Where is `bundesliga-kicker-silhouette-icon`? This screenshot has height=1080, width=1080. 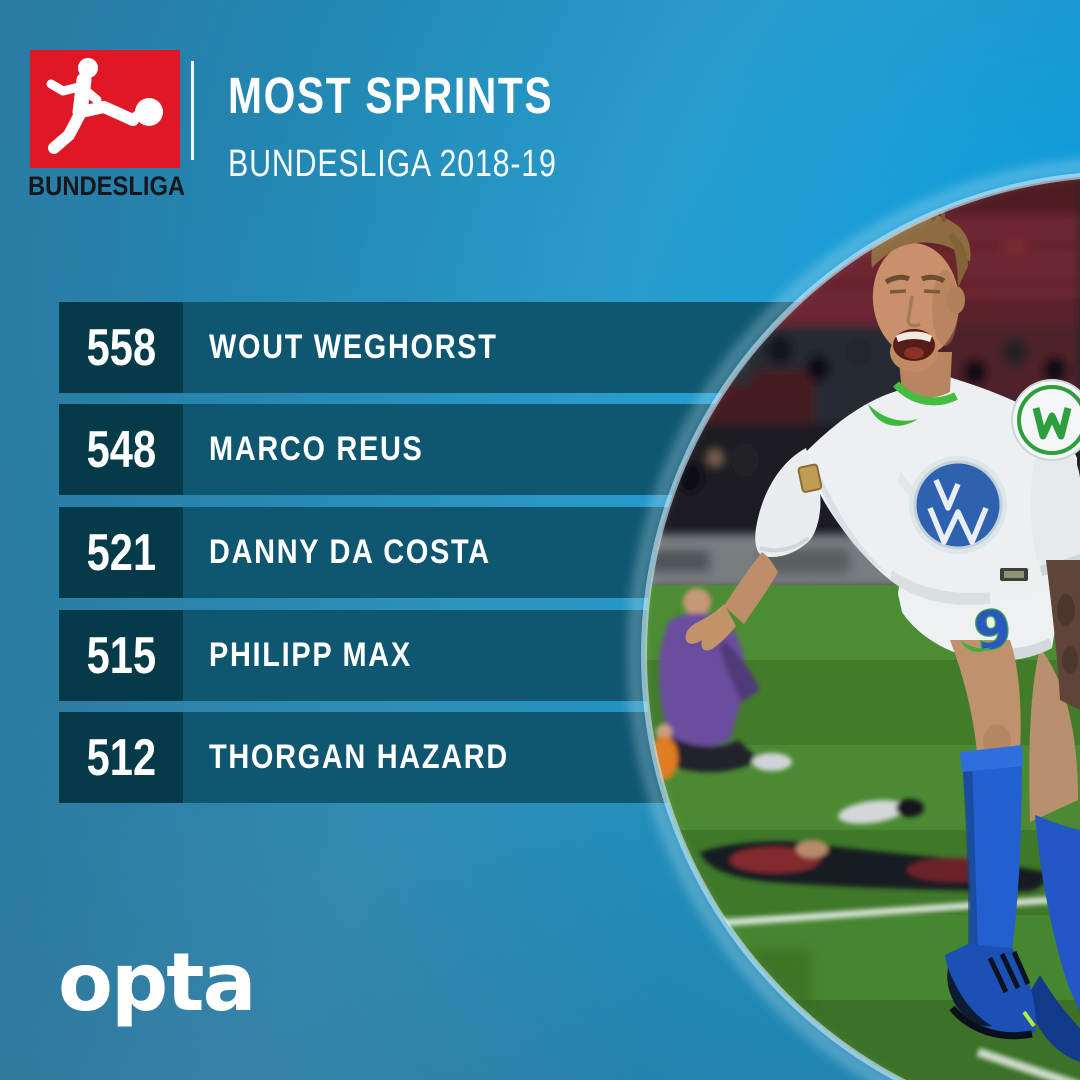 bundesliga-kicker-silhouette-icon is located at coordinates (105, 109).